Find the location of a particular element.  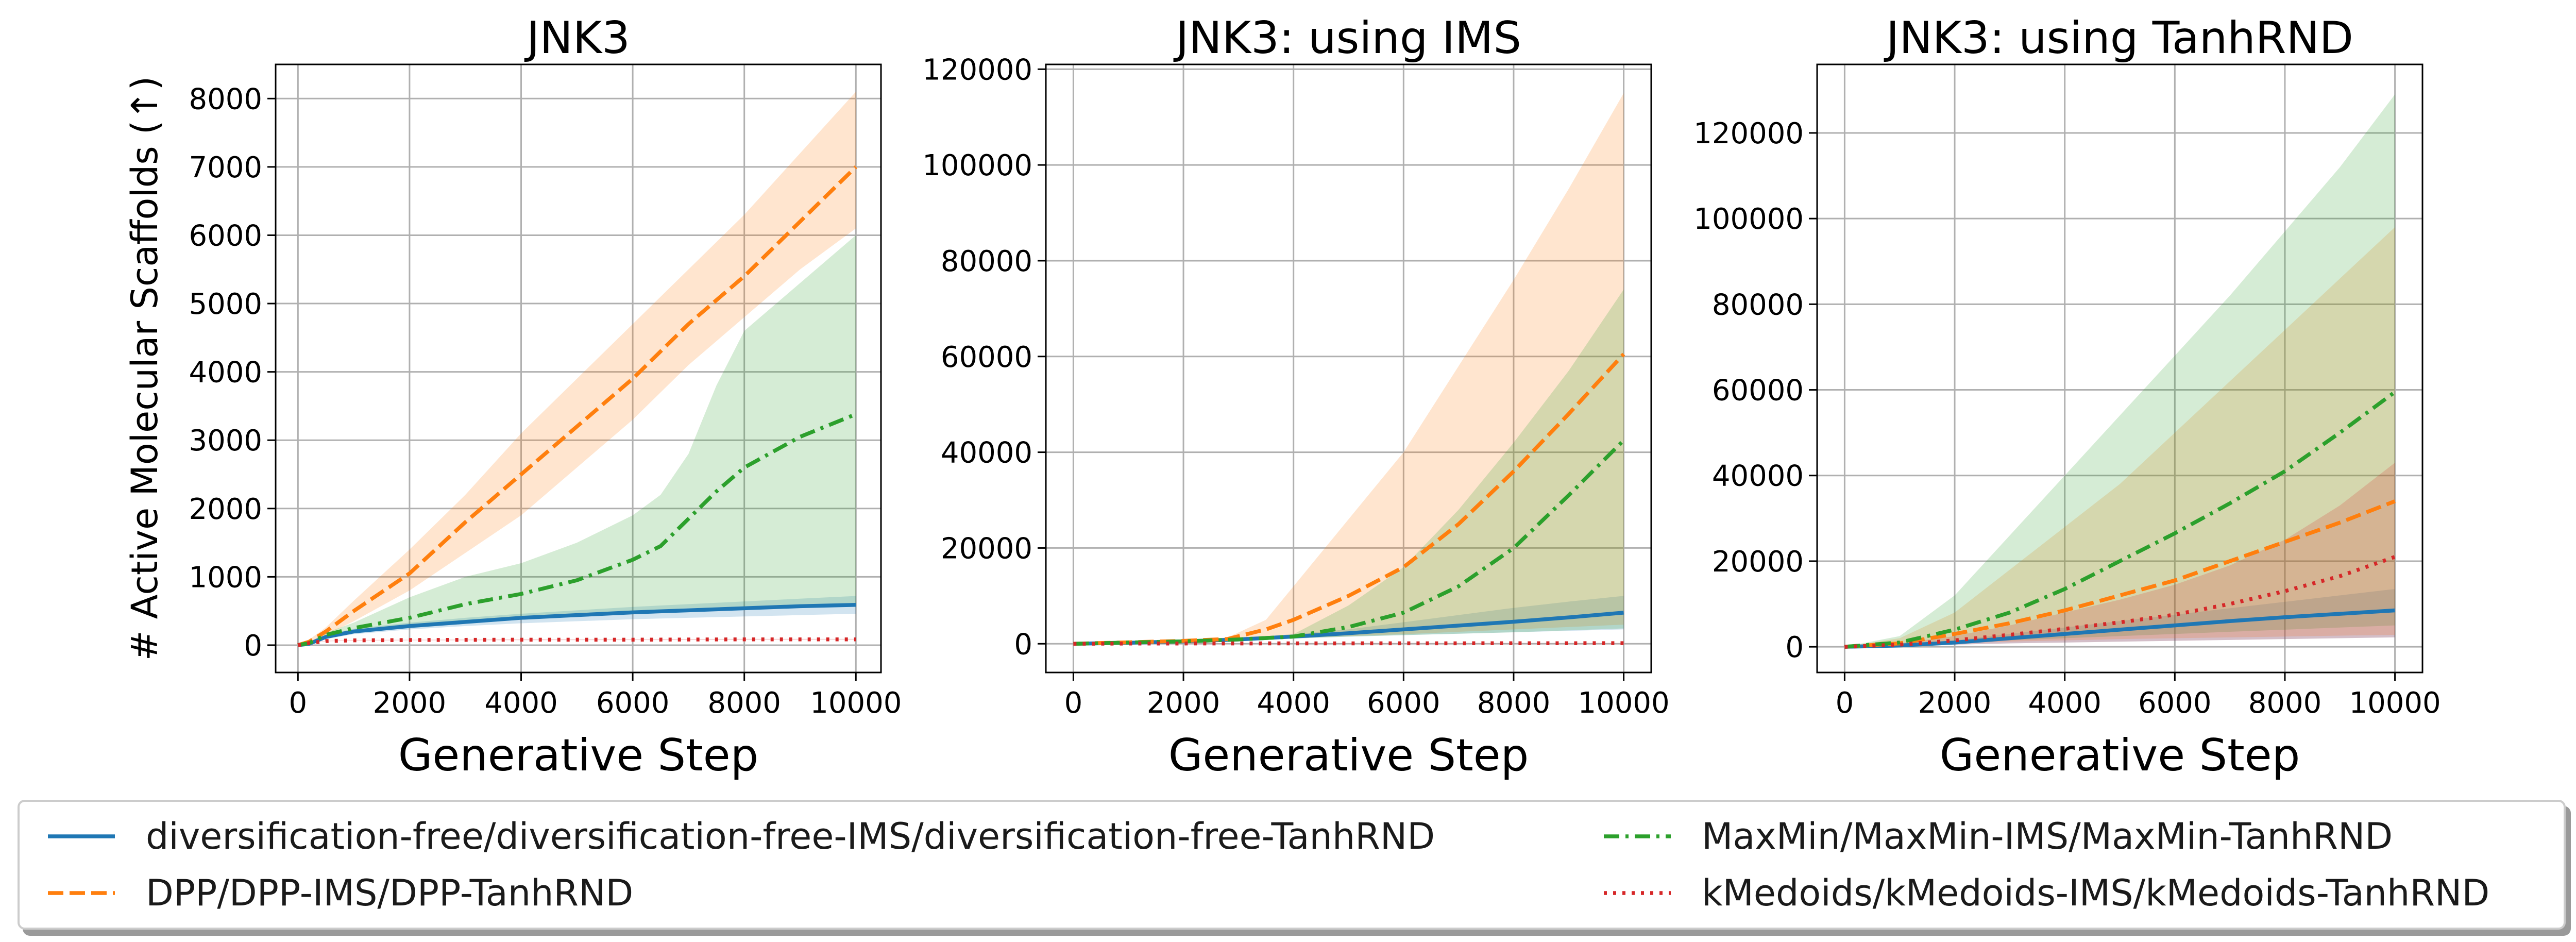

legend-line-diversification-free is located at coordinates (81, 836).